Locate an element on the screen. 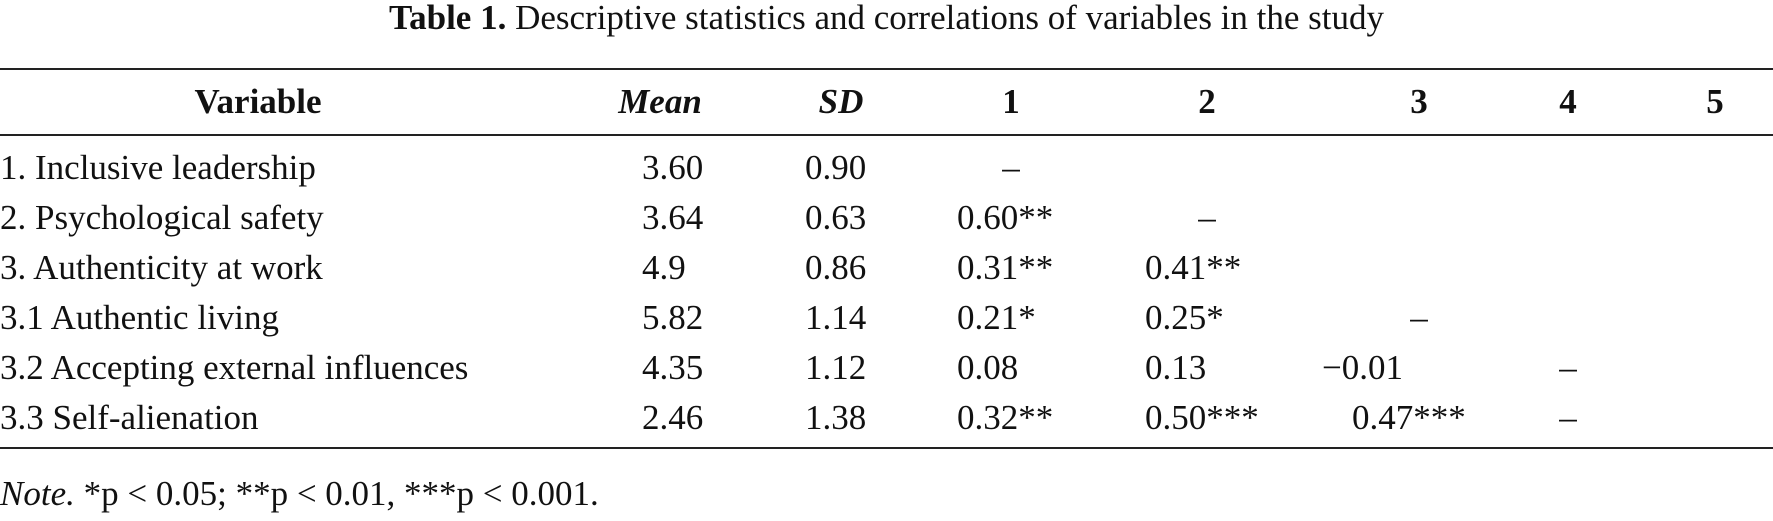 This screenshot has width=1773, height=521. cell-mean: 2.46 is located at coordinates (673, 417).